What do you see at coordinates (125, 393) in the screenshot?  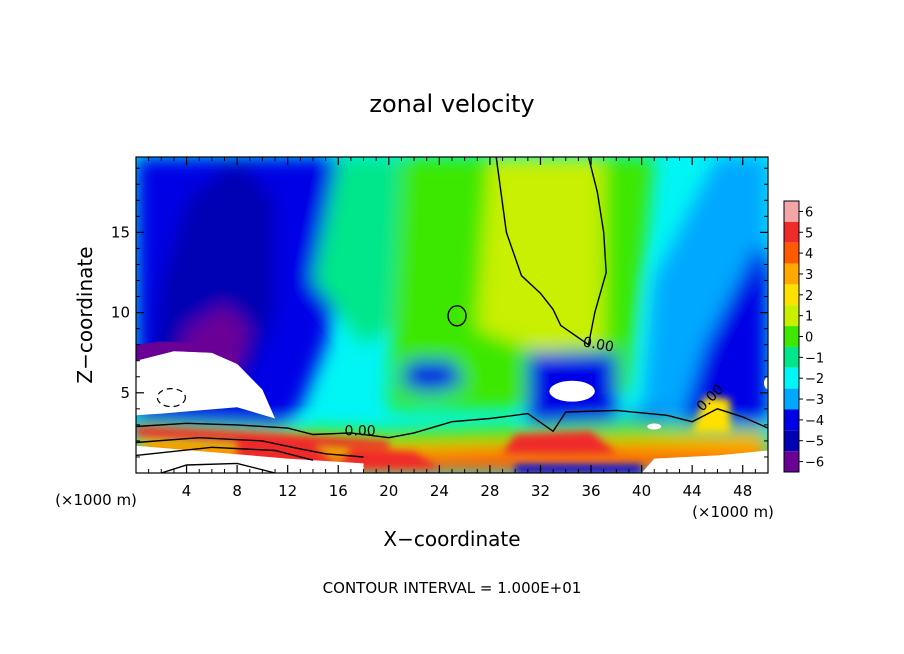 I see `y-tick-label: 5` at bounding box center [125, 393].